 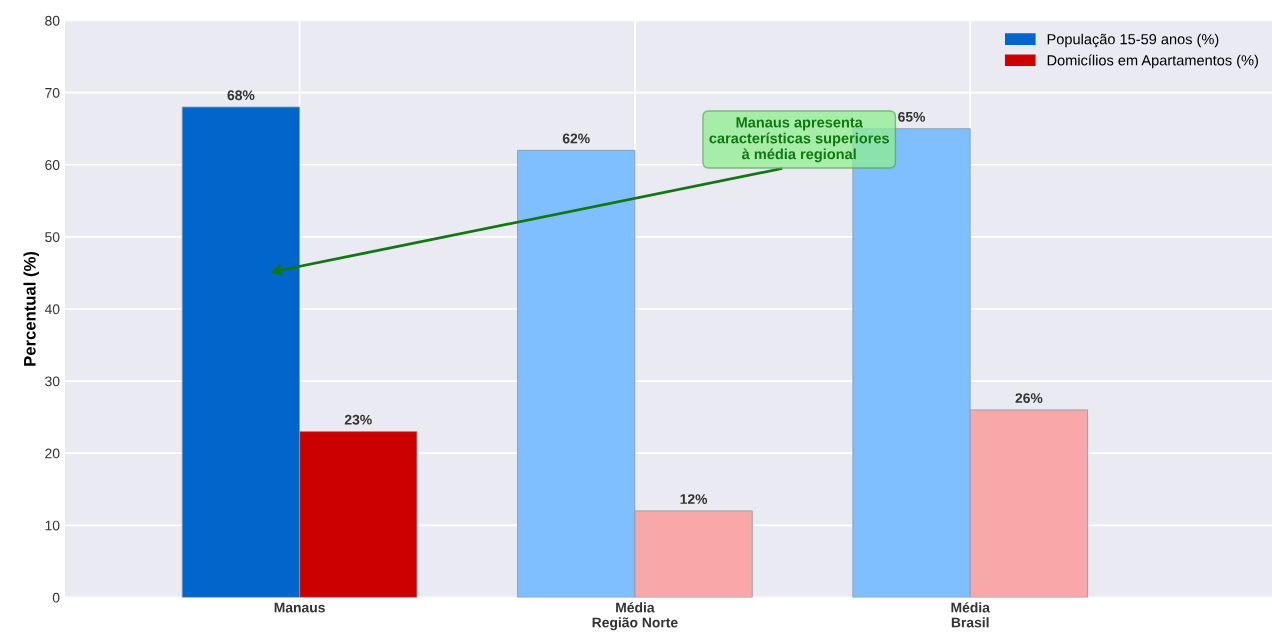 I want to click on annotation: Manaus apresenta características superiores à média regional, so click(x=799, y=140).